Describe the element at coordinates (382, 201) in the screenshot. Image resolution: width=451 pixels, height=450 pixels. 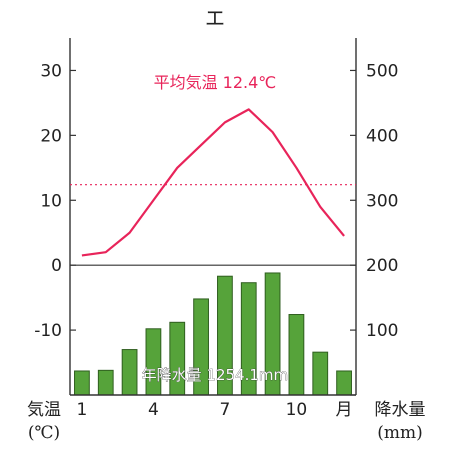
I see `precip-tick-label: 300` at that location.